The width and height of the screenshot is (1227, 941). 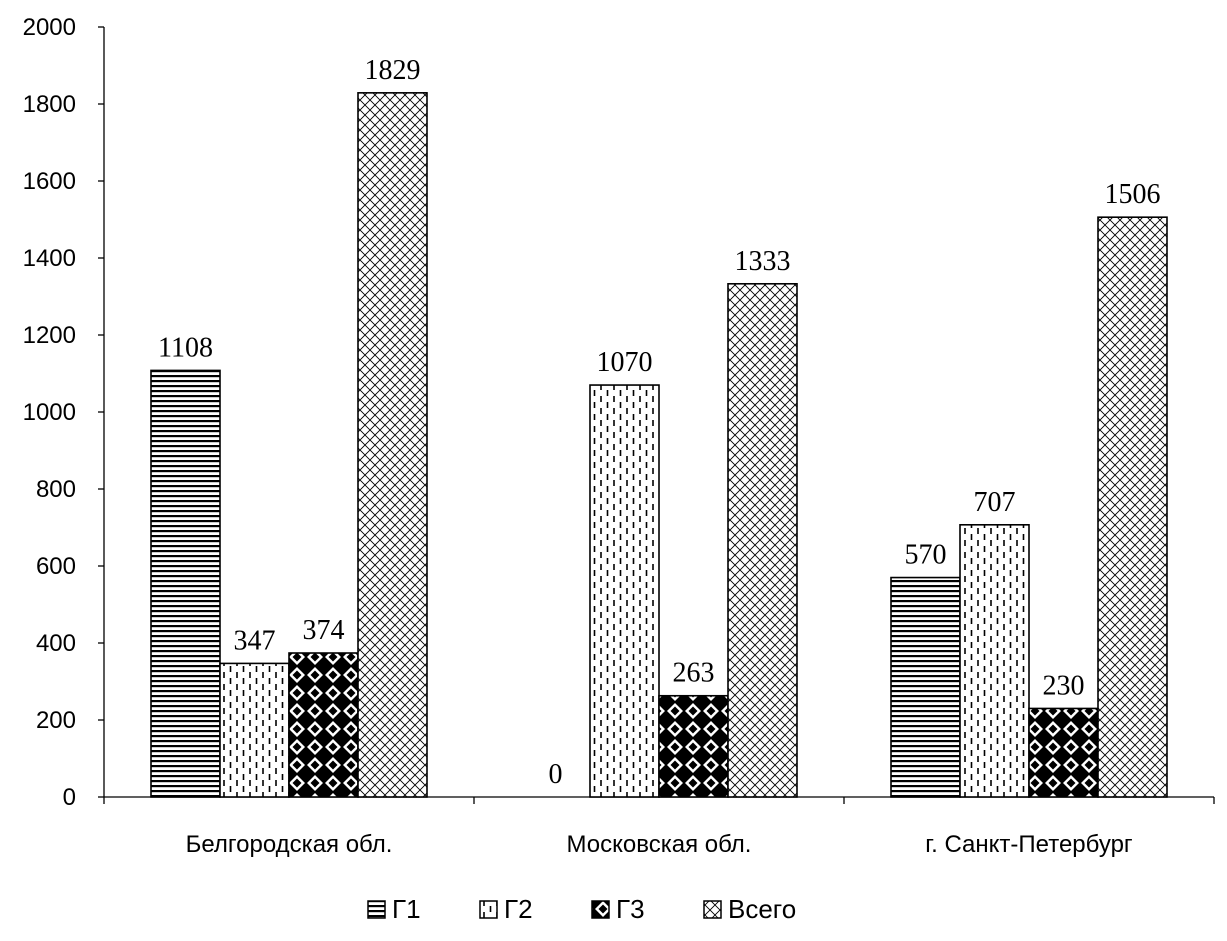 What do you see at coordinates (49, 181) in the screenshot?
I see `y-tick-label: 1600` at bounding box center [49, 181].